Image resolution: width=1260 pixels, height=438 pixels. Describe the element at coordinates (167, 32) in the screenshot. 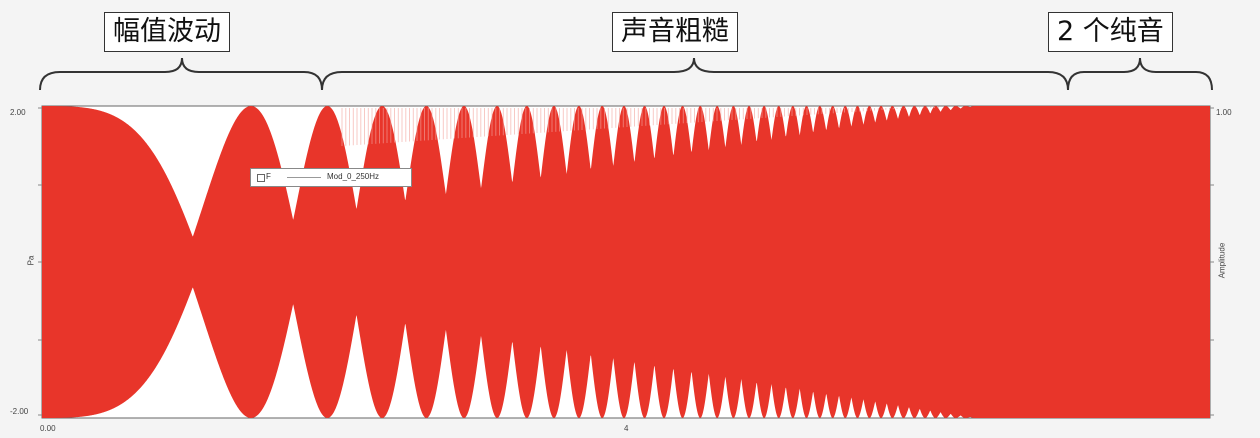

I see `annotation-amplitude-fluctuation: 幅值波动` at that location.